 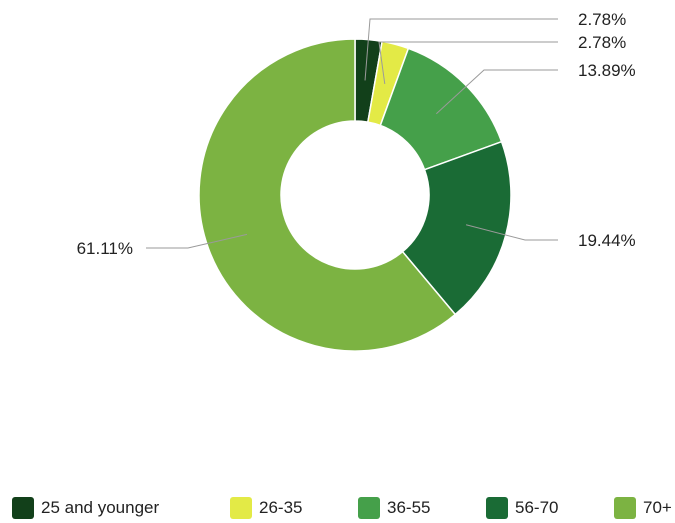 What do you see at coordinates (105, 248) in the screenshot?
I see `data-label-70-plus: 61.11%` at bounding box center [105, 248].